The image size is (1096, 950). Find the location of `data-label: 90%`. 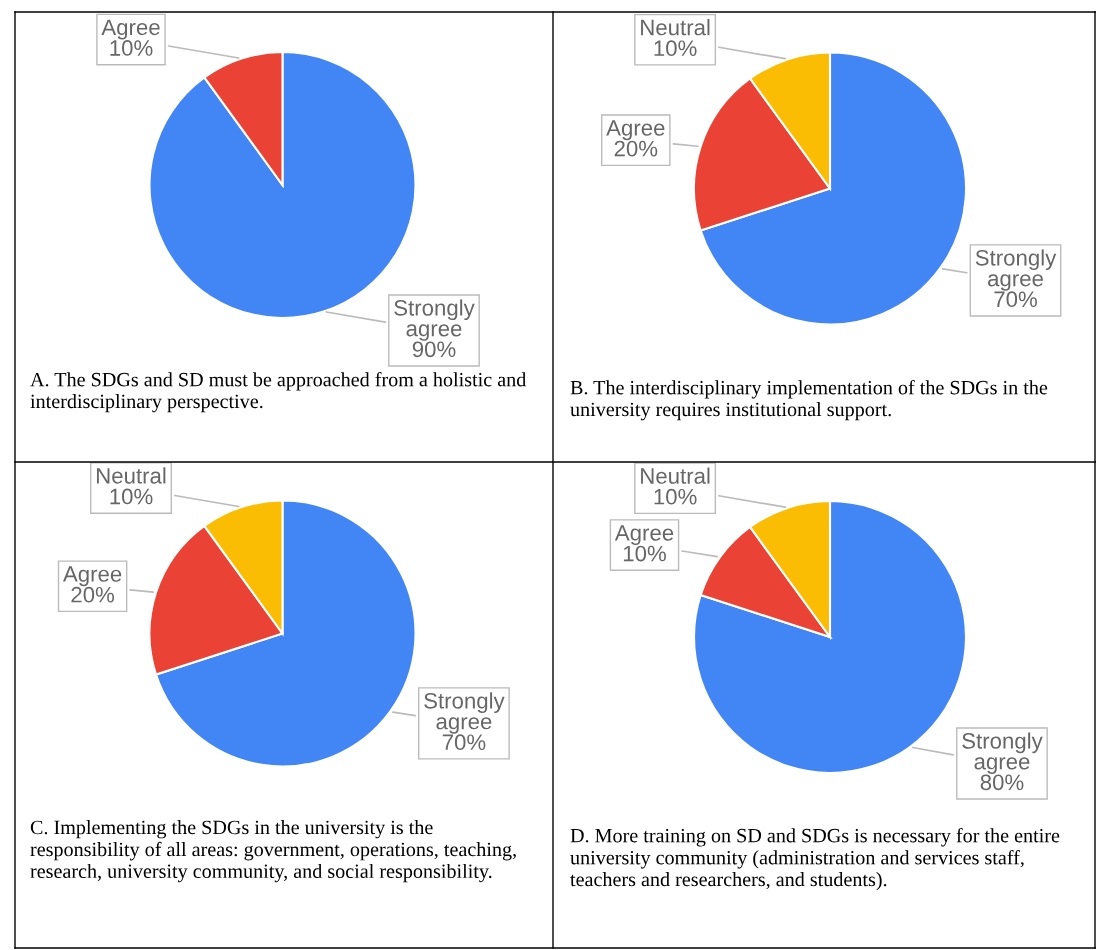

data-label: 90% is located at coordinates (434, 349).